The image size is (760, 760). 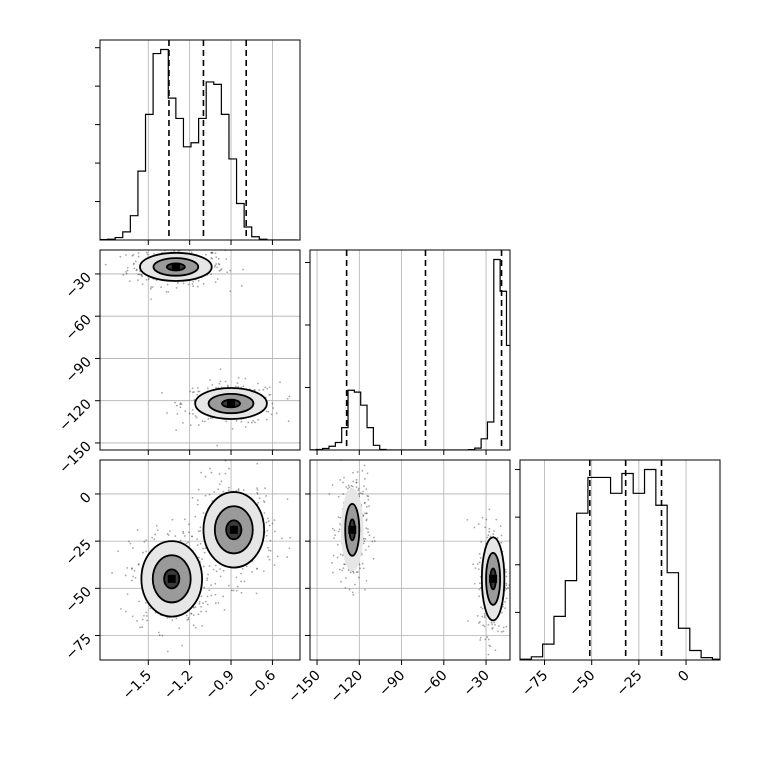 What do you see at coordinates (79, 647) in the screenshot?
I see `y-tick-label: −75` at bounding box center [79, 647].